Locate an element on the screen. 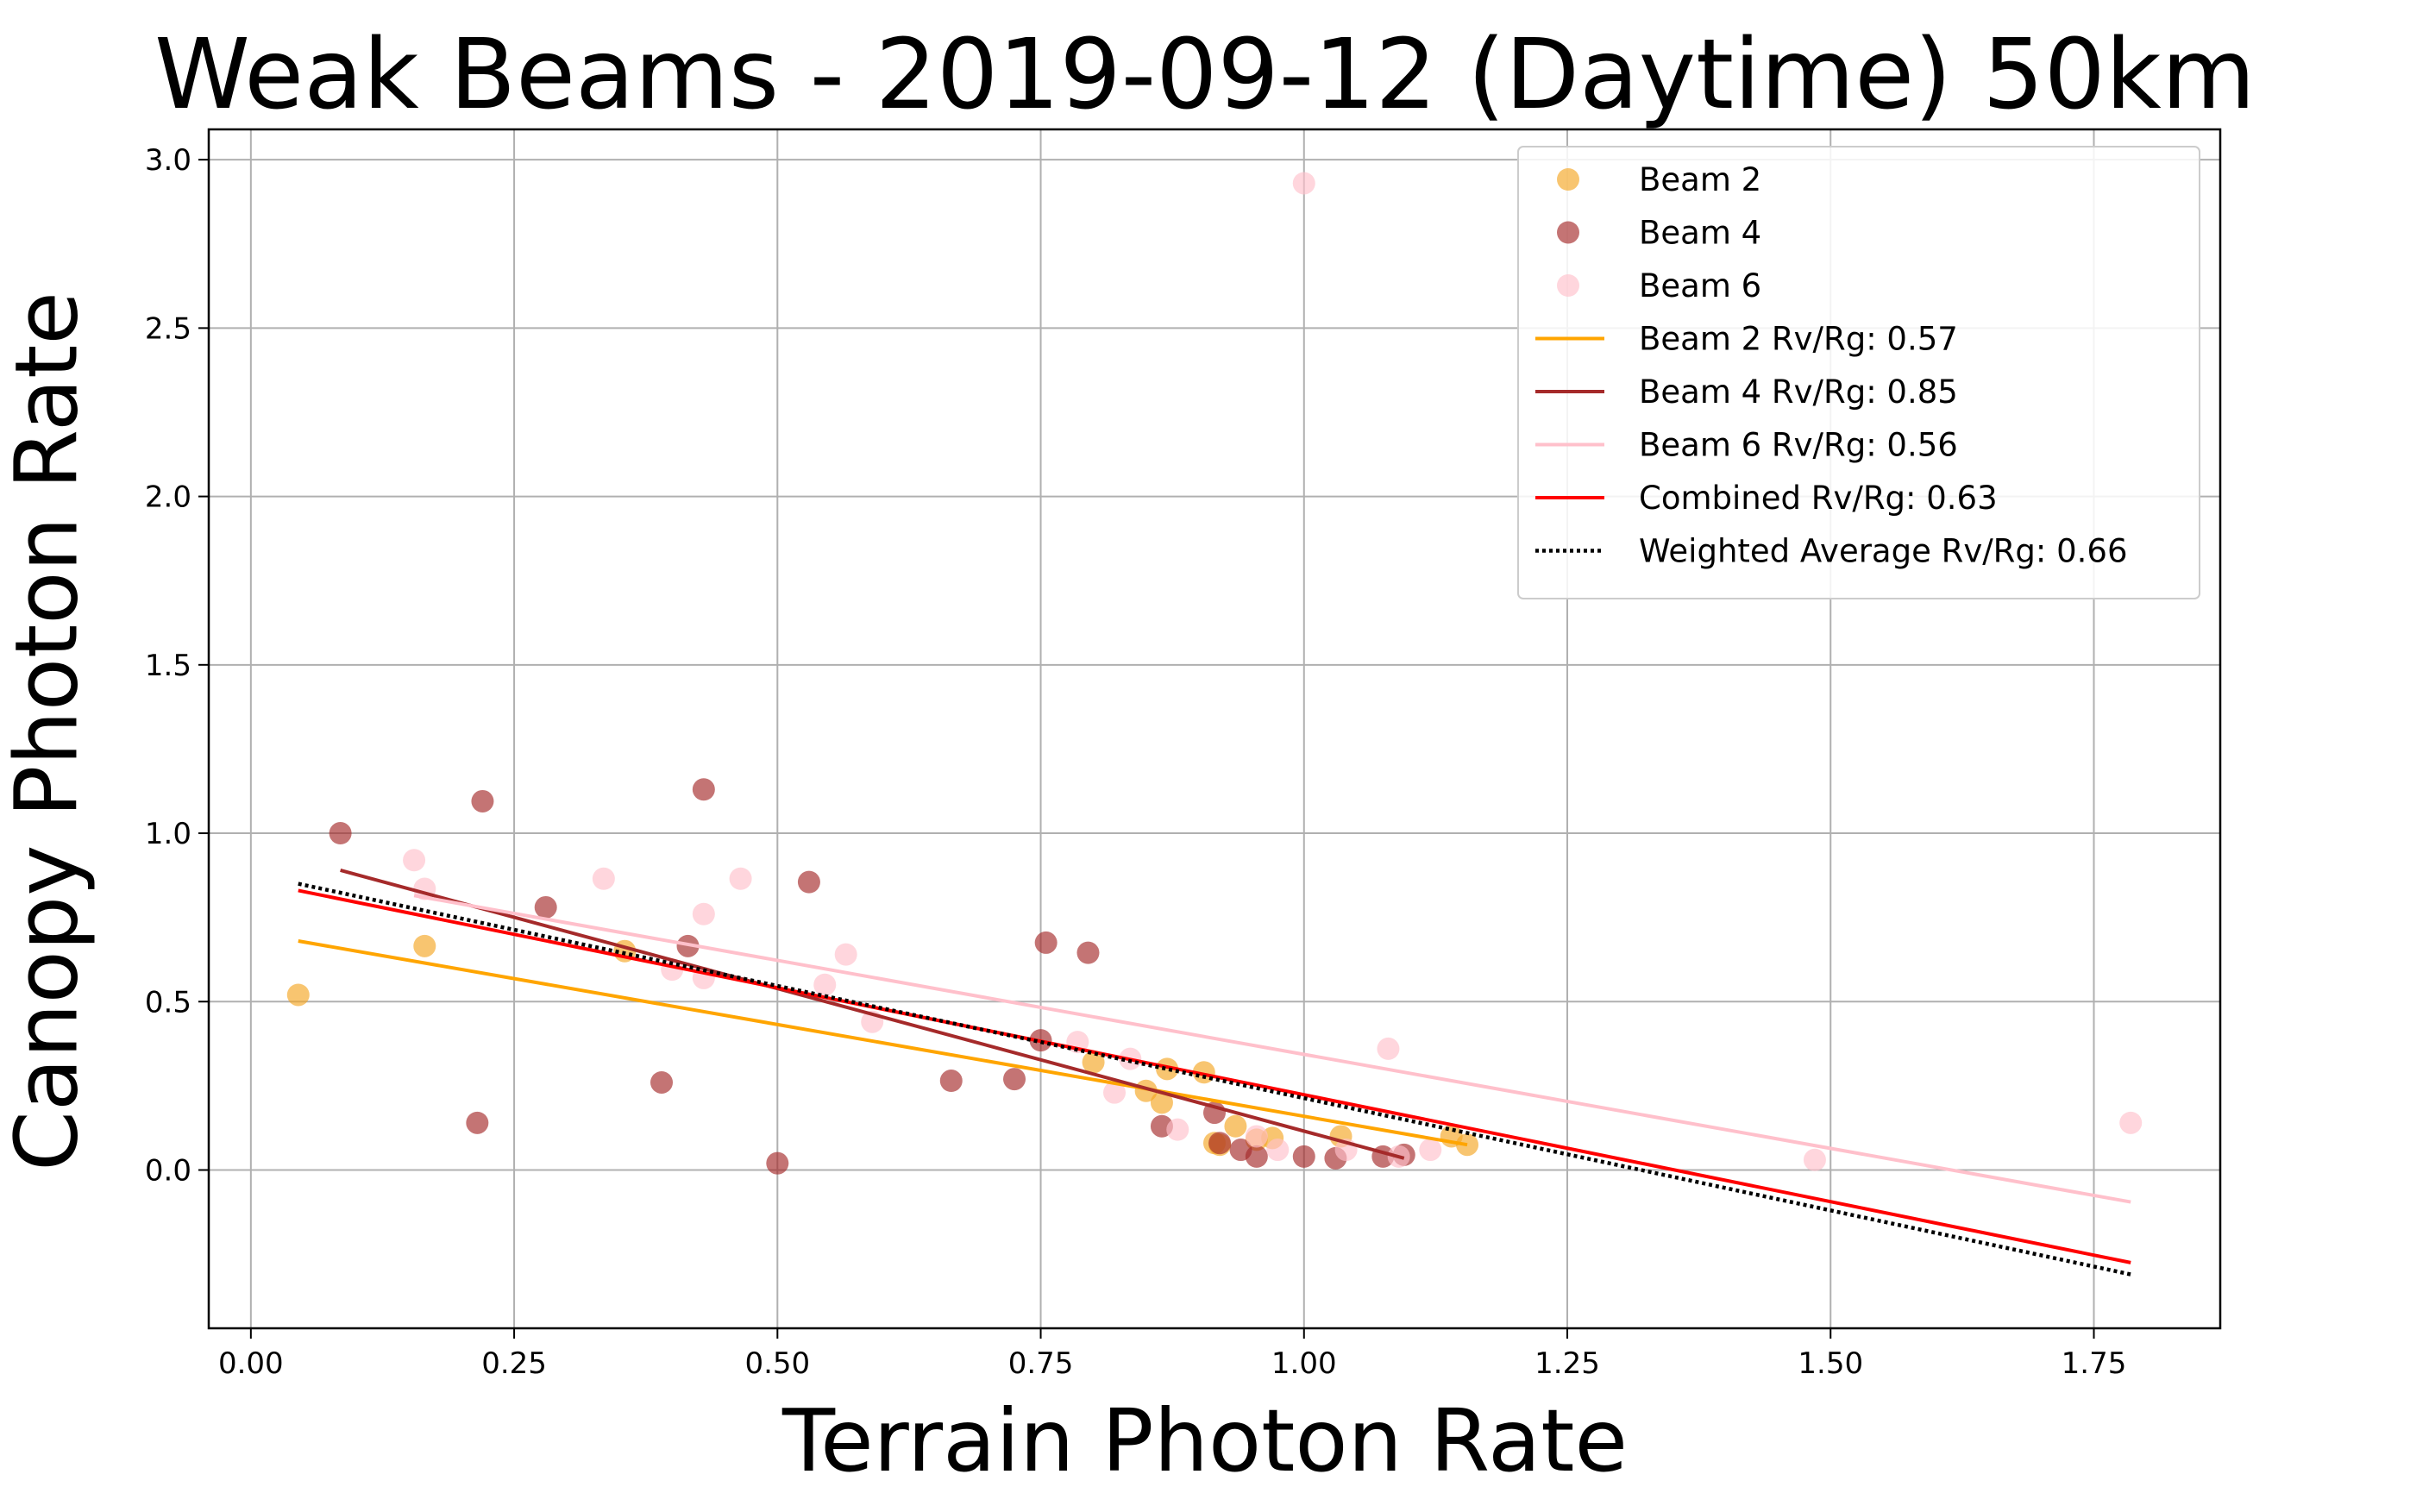 The height and width of the screenshot is (1512, 2410). x-tick-label: 0.25 is located at coordinates (514, 1363).